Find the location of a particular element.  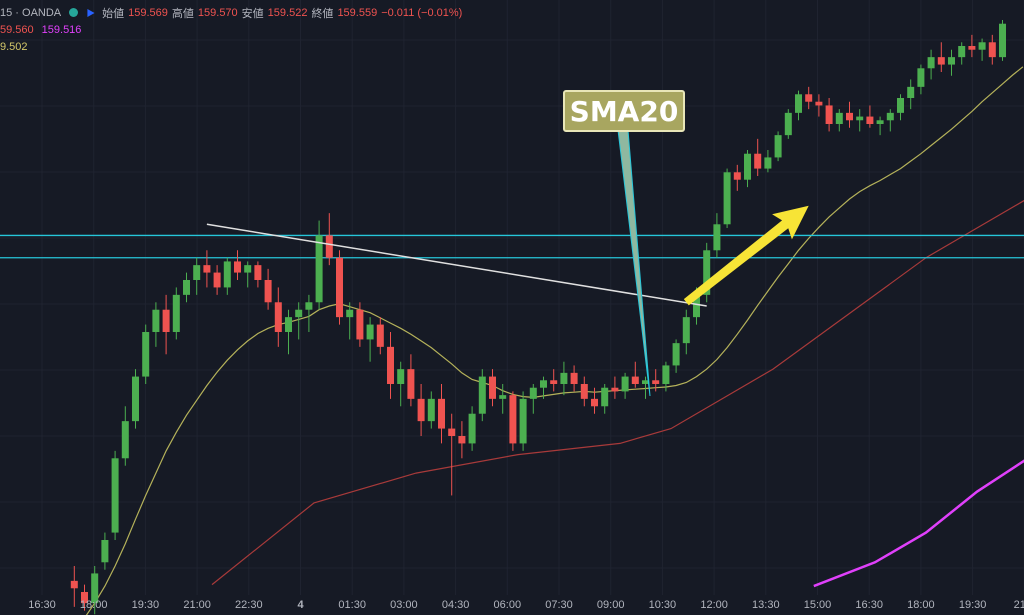

ma-value-magenta: 159.516 is located at coordinates (61, 29).